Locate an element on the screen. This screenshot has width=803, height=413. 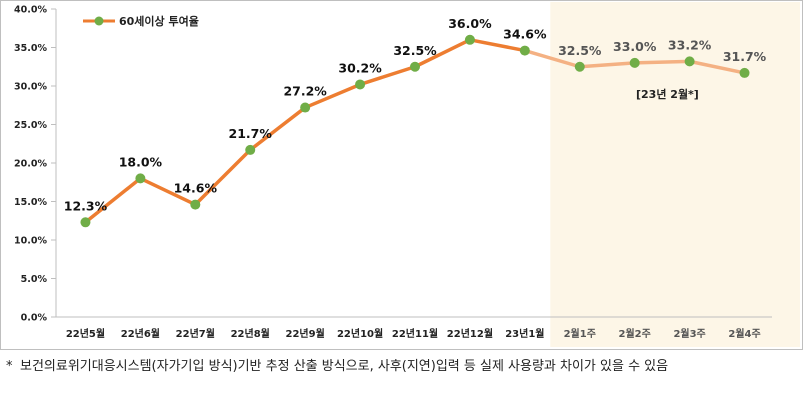
data-label: 14.6% is located at coordinates (196, 188).